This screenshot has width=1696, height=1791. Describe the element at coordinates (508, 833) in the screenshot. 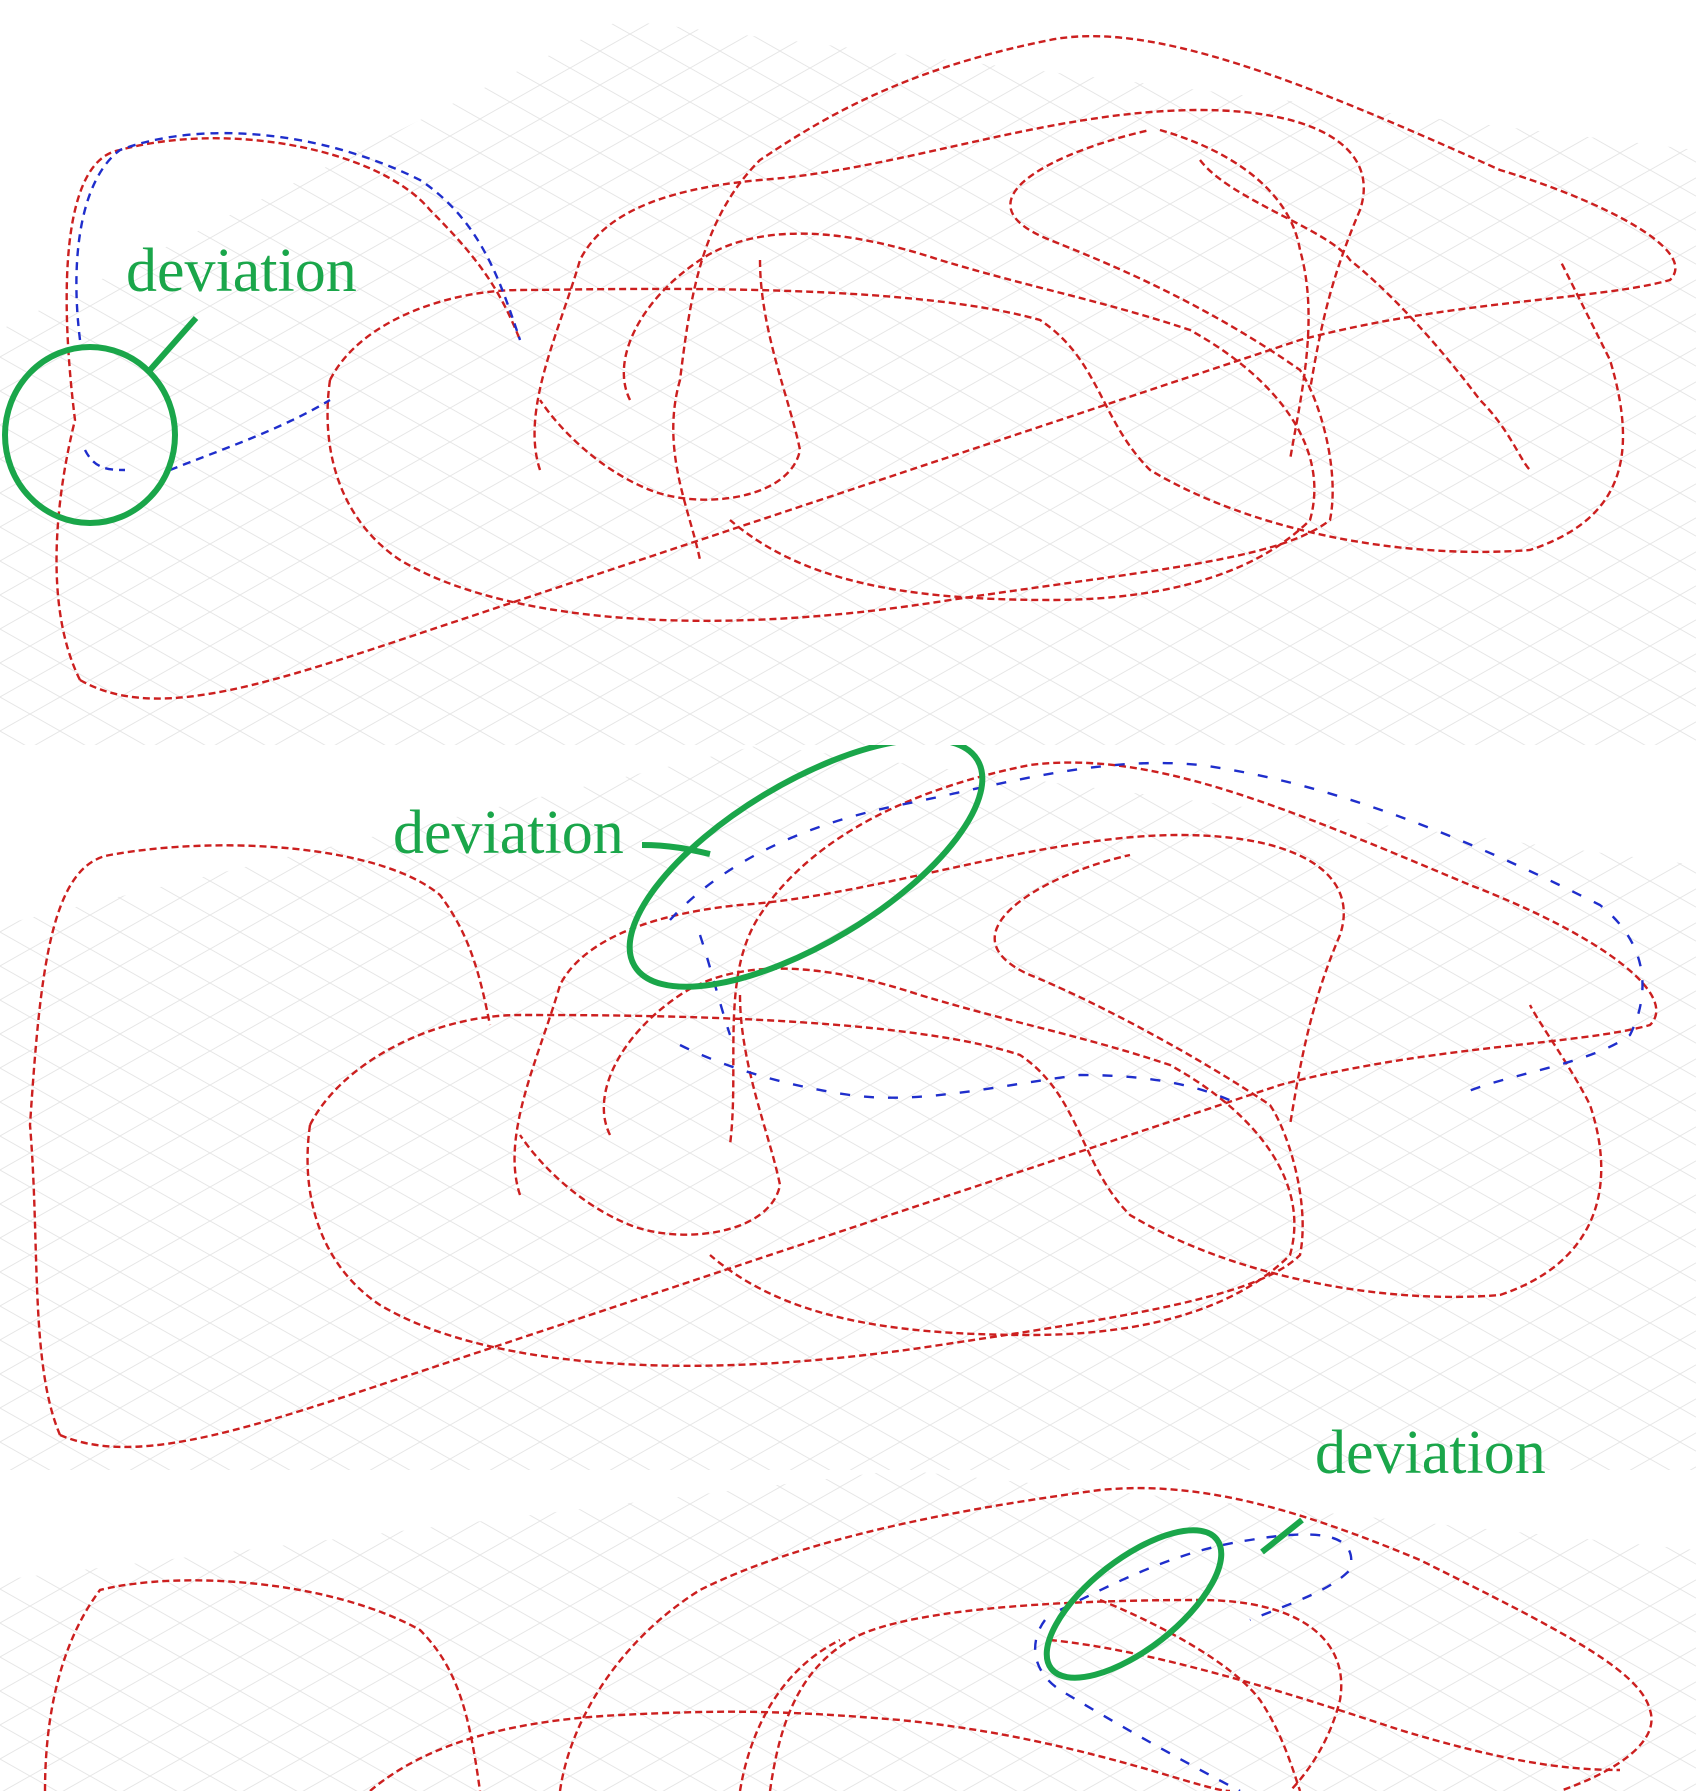

I see `deviation-label-middle: deviation` at that location.